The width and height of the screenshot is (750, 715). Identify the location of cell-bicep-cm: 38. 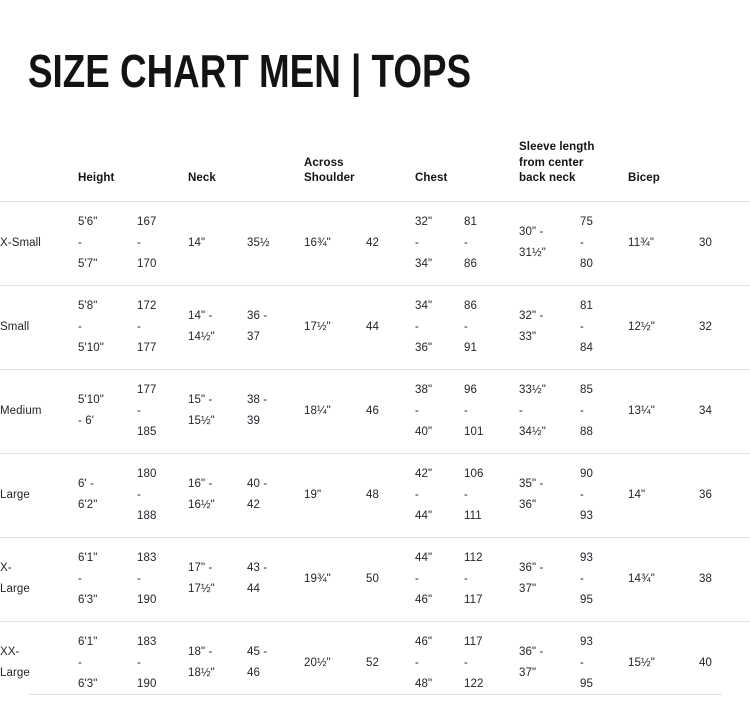
(724, 578).